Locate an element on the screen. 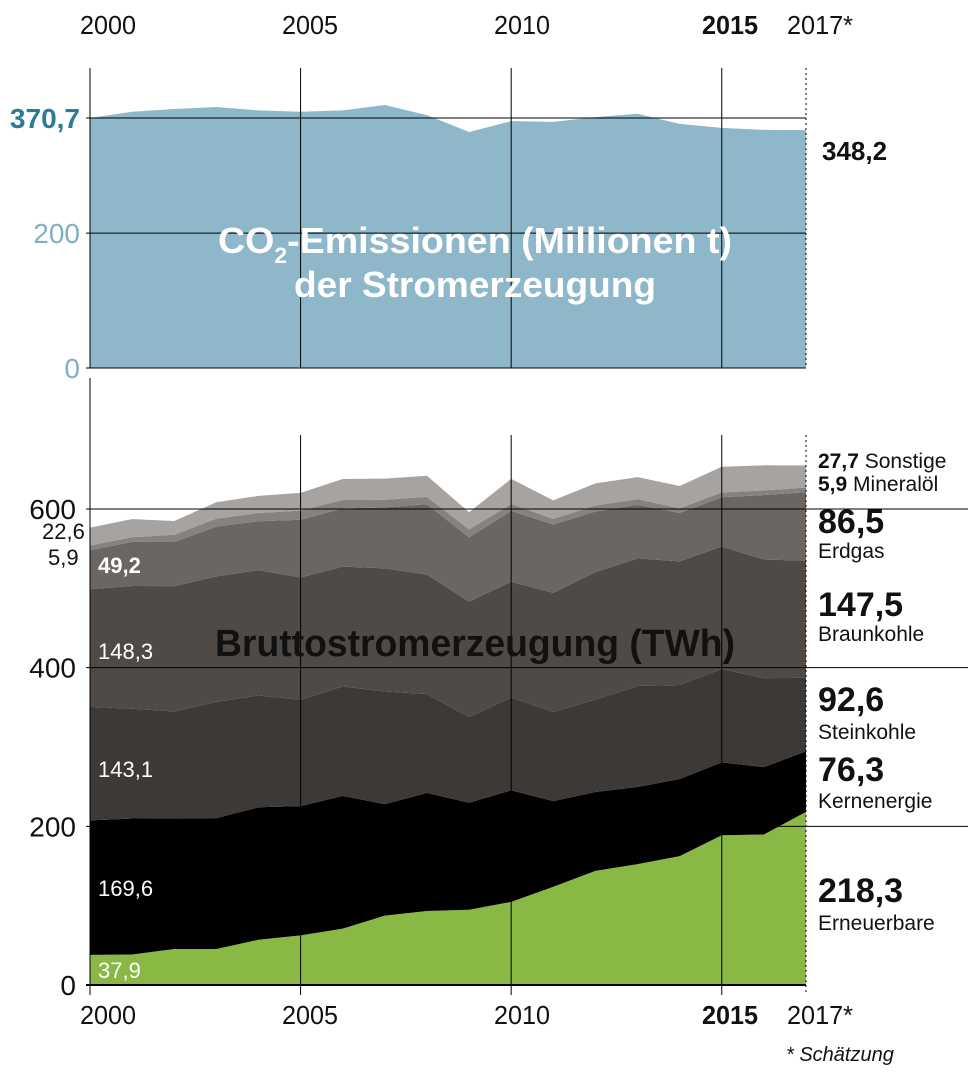 Image resolution: width=968 pixels, height=1092 pixels. bottom-year-label: 2000 is located at coordinates (108, 1015).